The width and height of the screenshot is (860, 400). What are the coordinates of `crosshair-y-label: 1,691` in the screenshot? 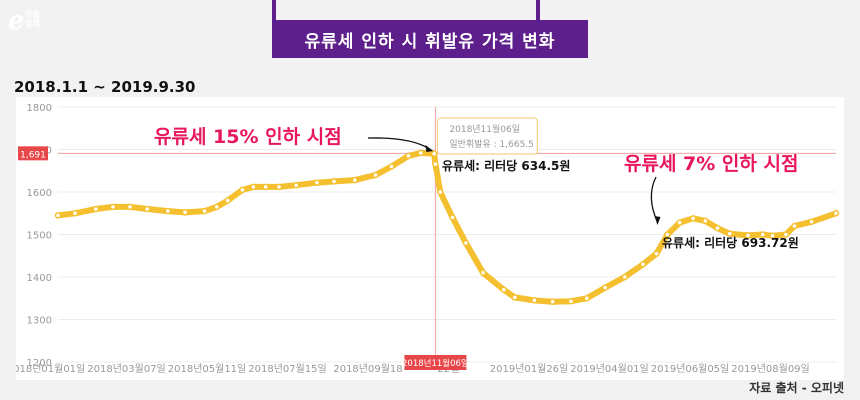 It's located at (33, 155).